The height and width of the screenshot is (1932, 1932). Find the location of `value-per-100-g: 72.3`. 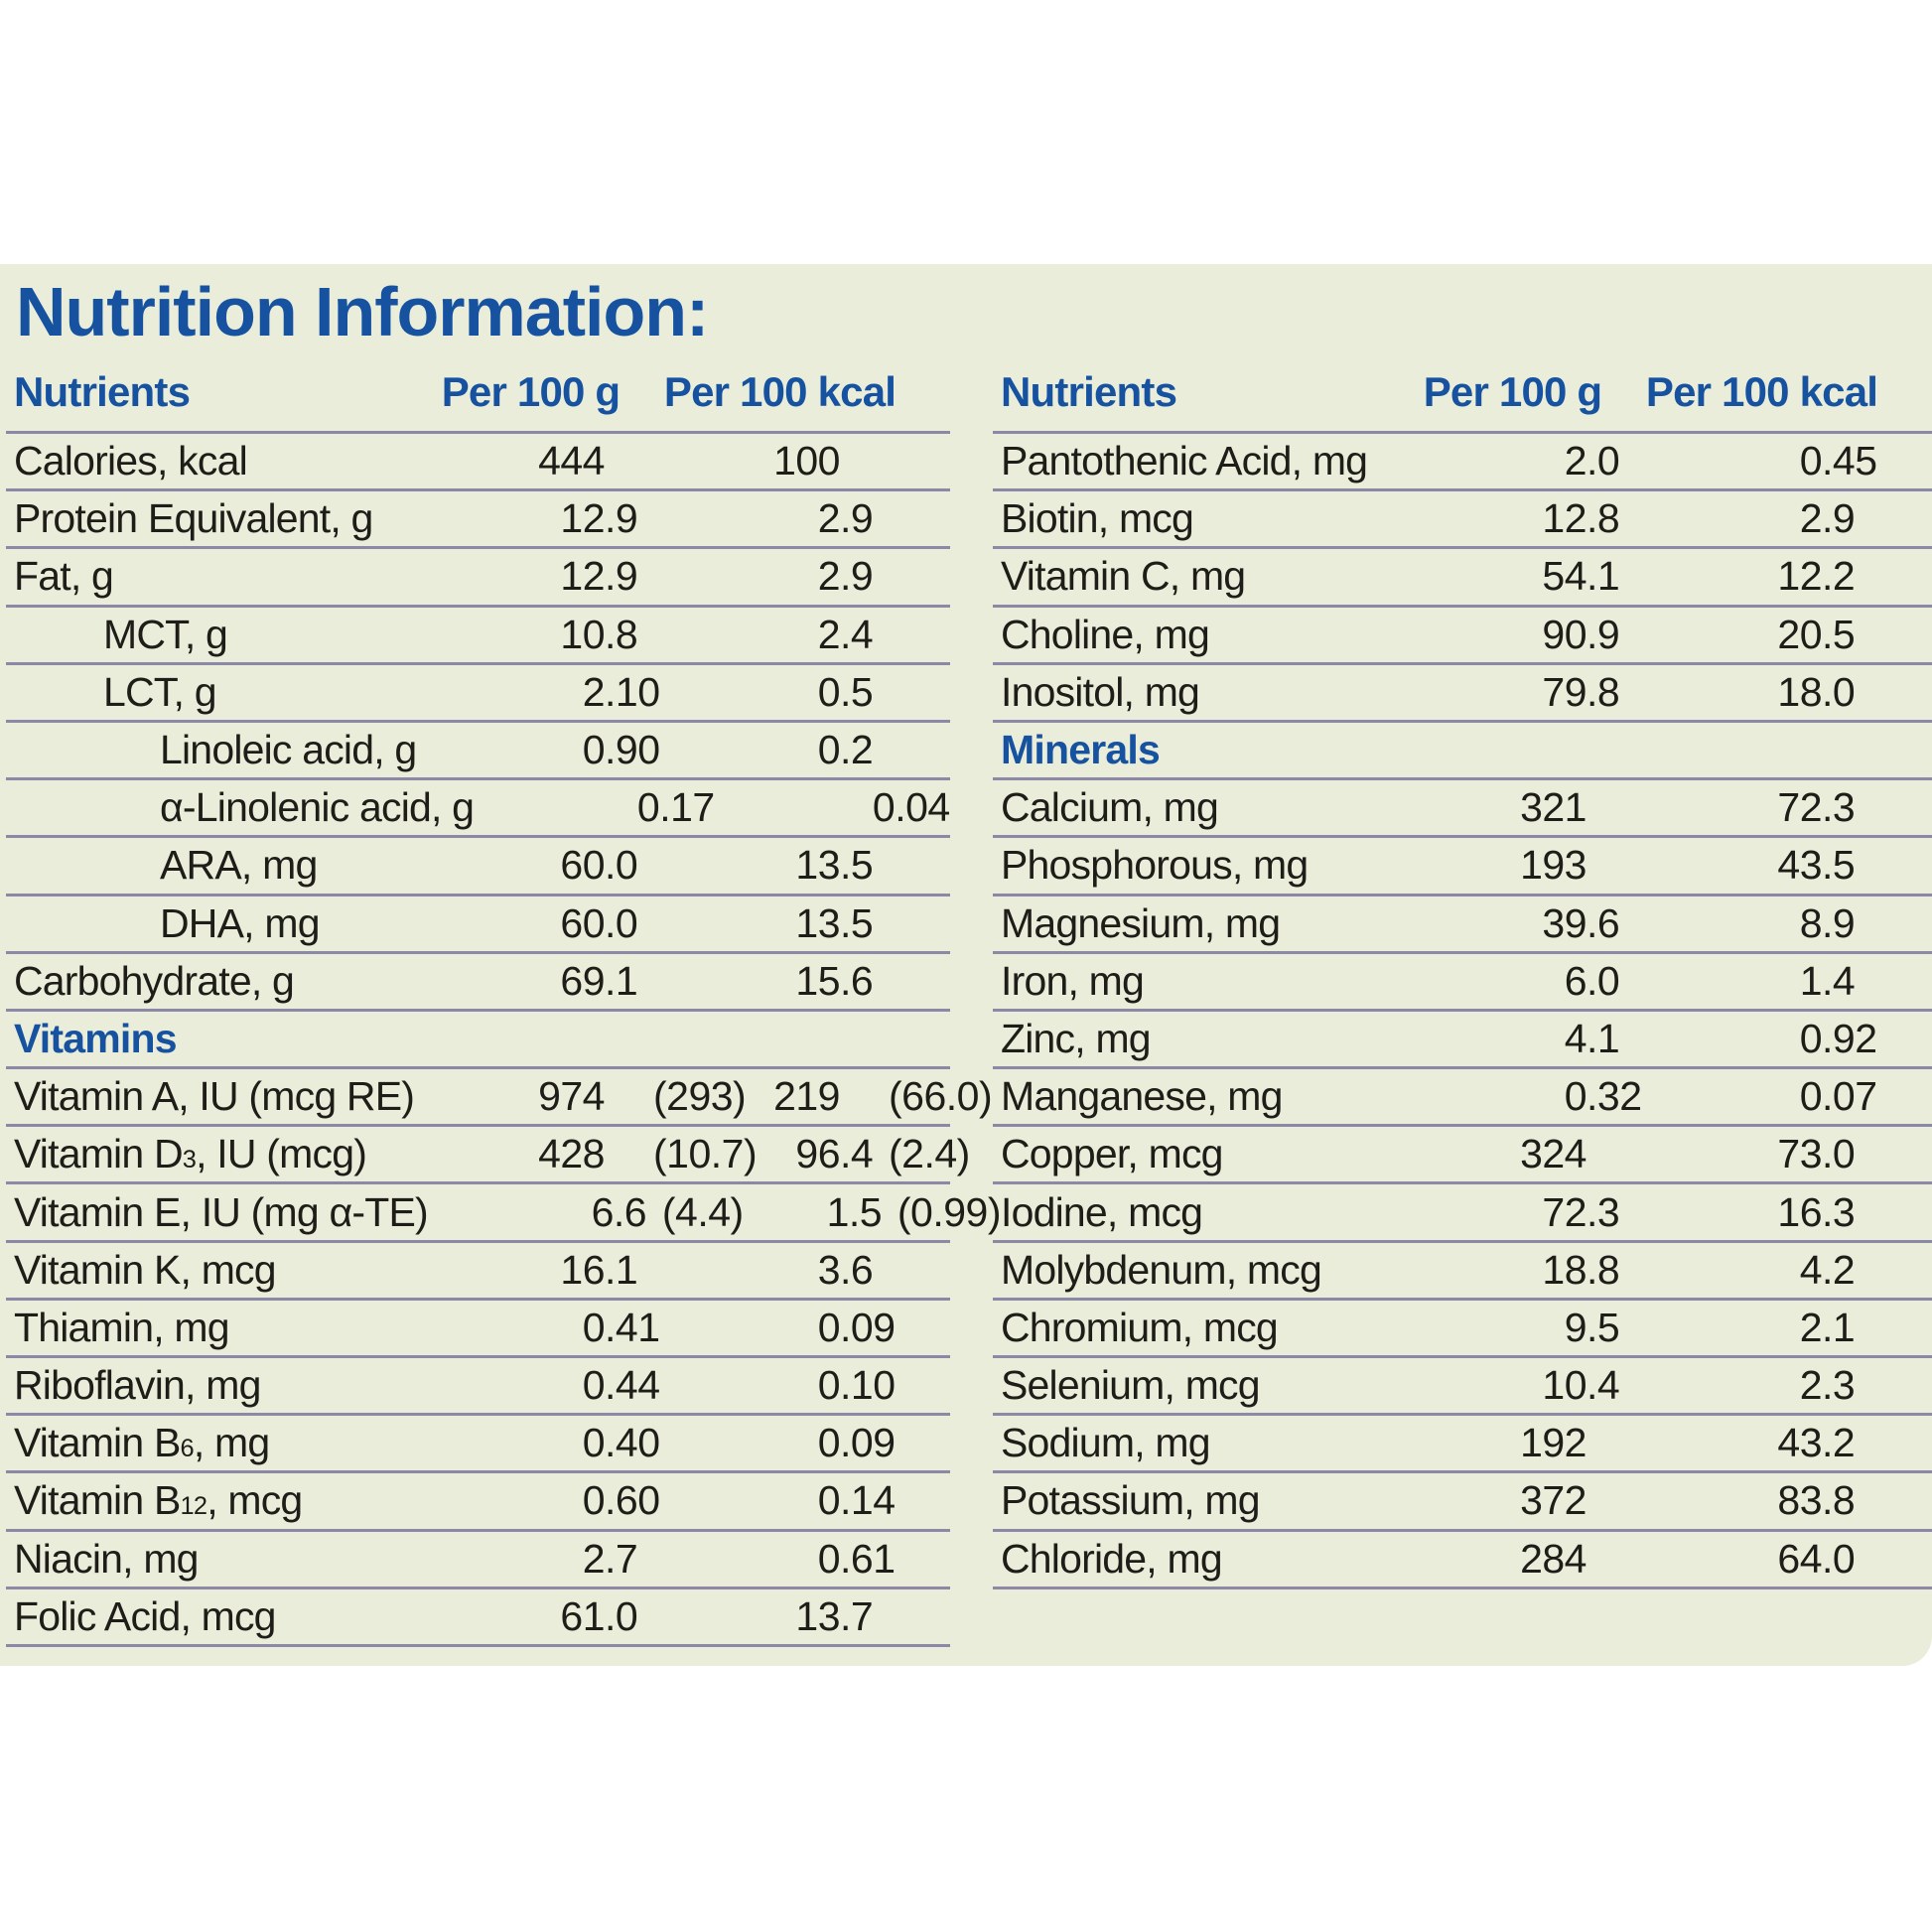

value-per-100-g: 72.3 is located at coordinates (1581, 1212).